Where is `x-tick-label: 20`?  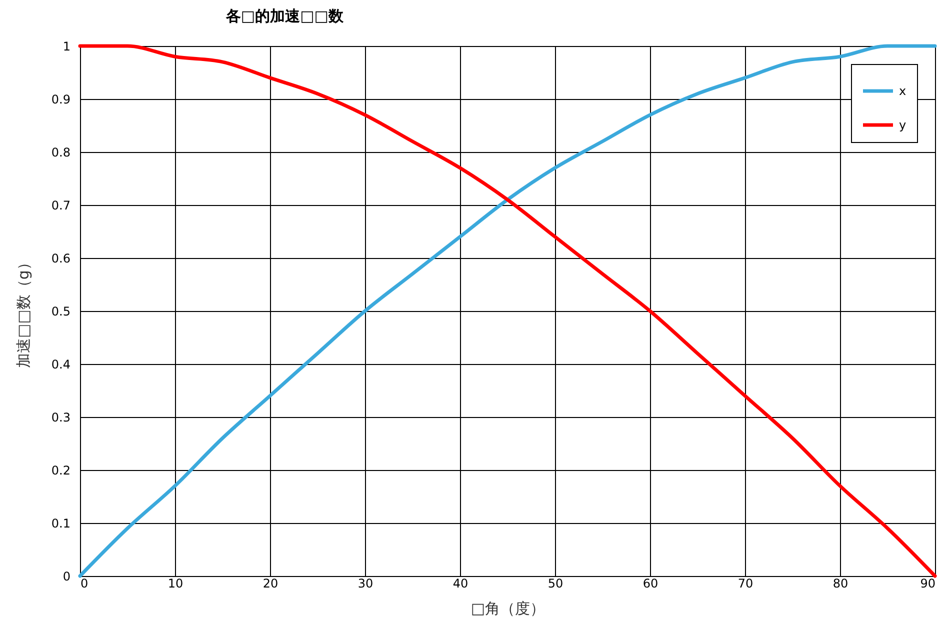 x-tick-label: 20 is located at coordinates (270, 583).